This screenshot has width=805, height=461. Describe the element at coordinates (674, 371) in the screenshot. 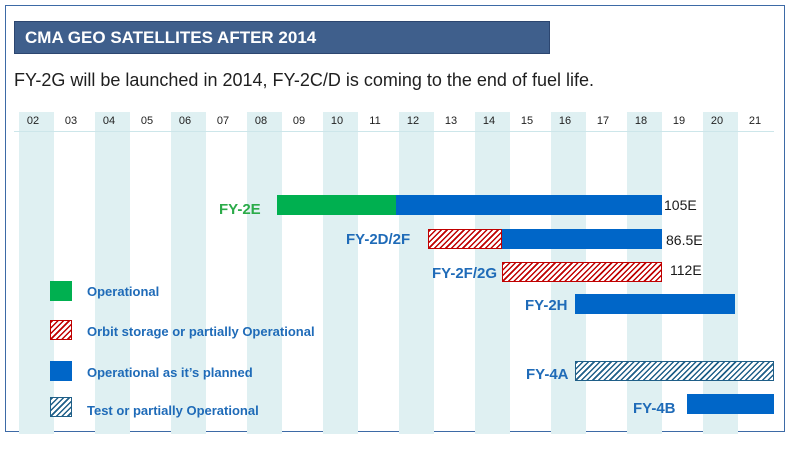

I see `bar-test` at that location.